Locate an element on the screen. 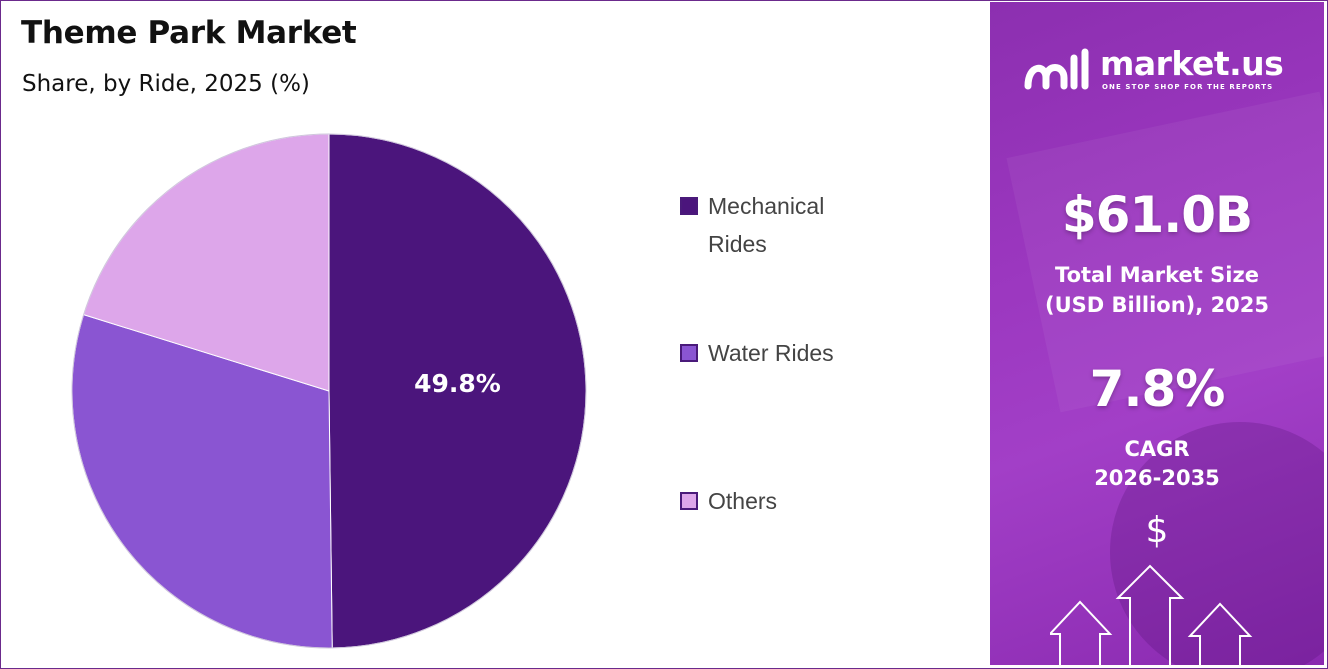  cagr-label: CAGR is located at coordinates (1157, 449).